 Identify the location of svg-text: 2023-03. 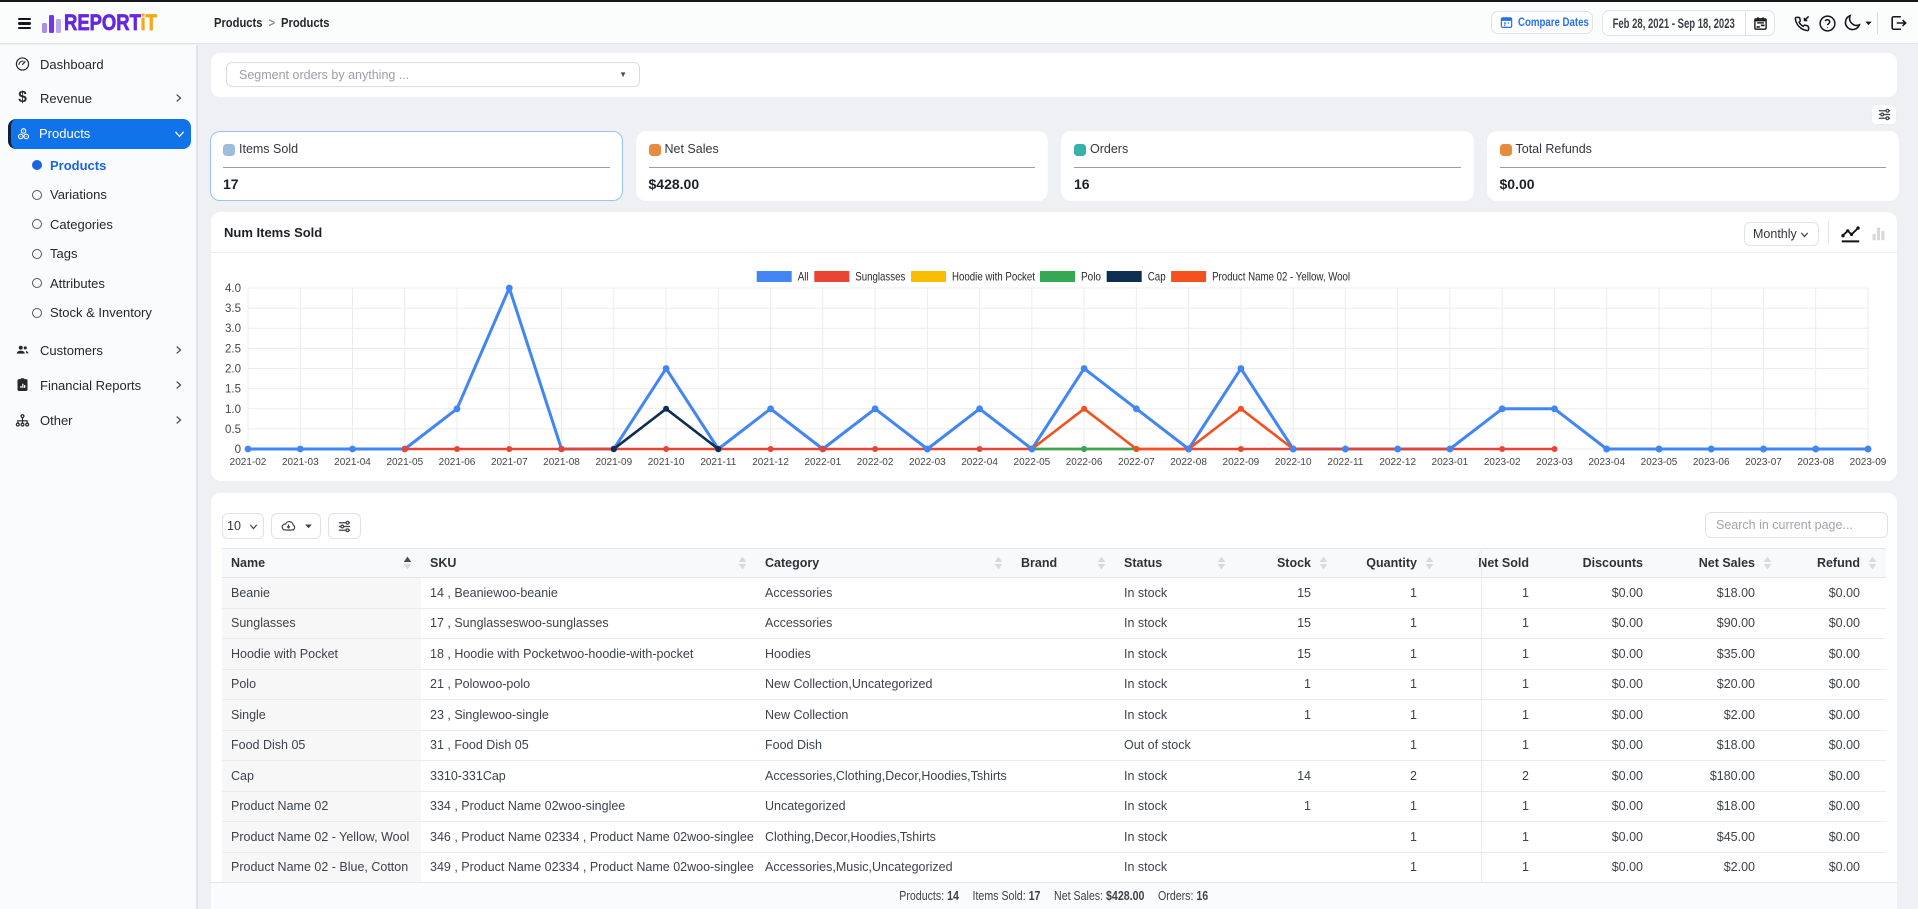
(1554, 462).